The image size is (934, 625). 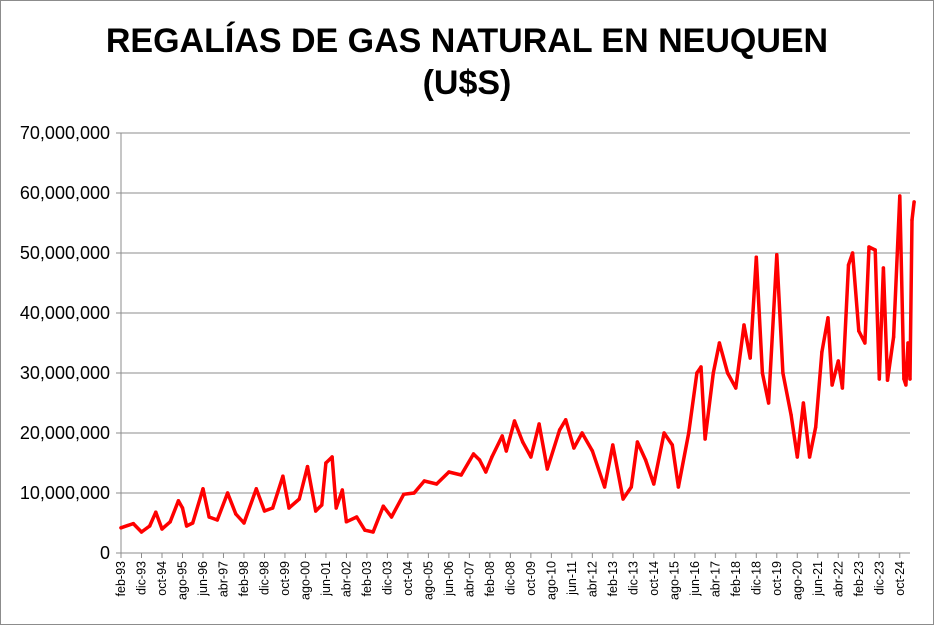 What do you see at coordinates (467, 83) in the screenshot?
I see `chart-subtitle-line: (U$S)` at bounding box center [467, 83].